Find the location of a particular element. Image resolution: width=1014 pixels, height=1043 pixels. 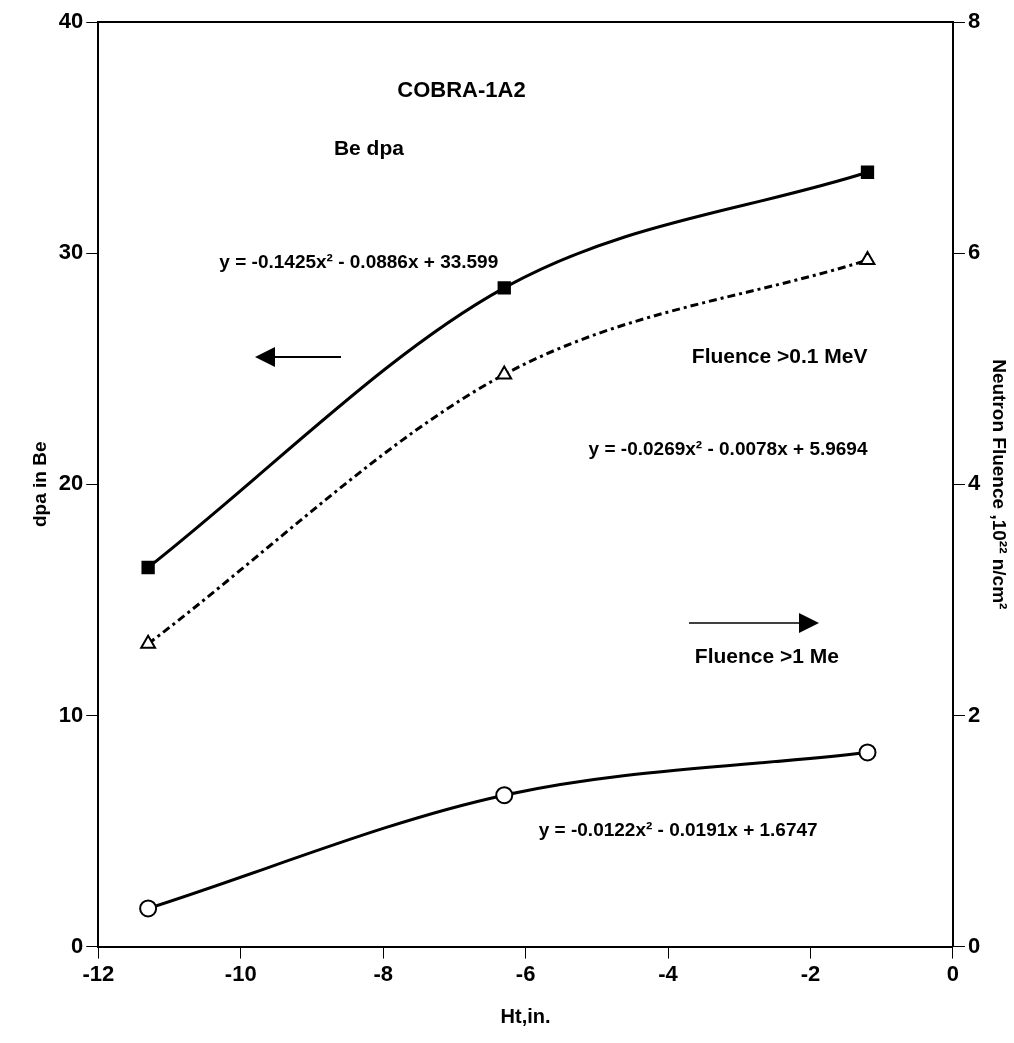

y2-tick-label: 8 is located at coordinates (974, 21).